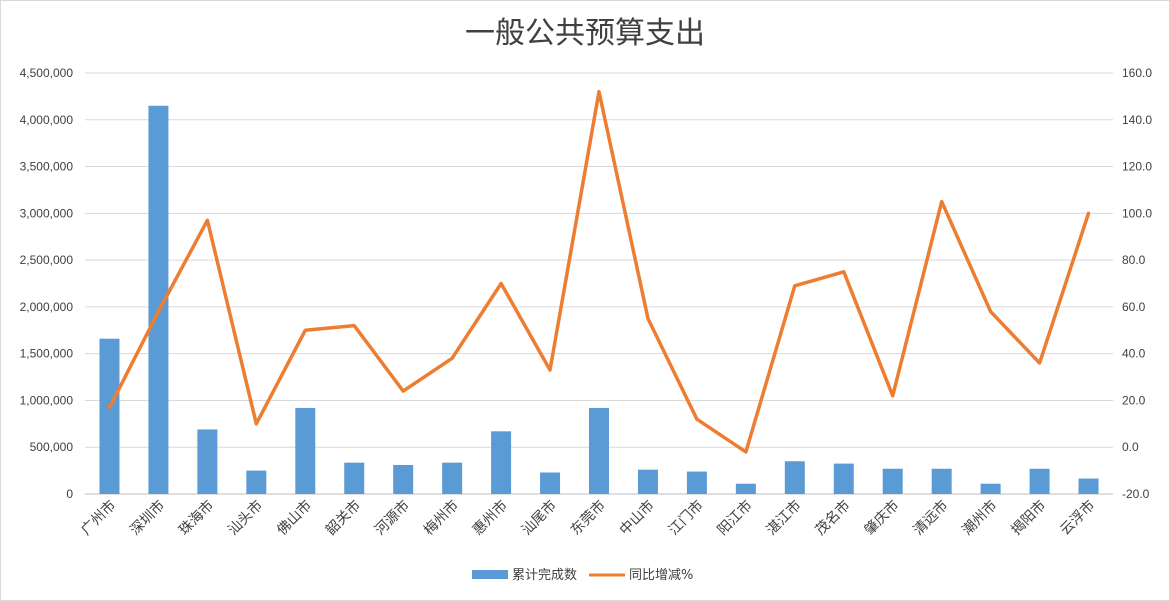 The image size is (1170, 601). Describe the element at coordinates (784, 518) in the screenshot. I see `category-label: 湛江市` at that location.